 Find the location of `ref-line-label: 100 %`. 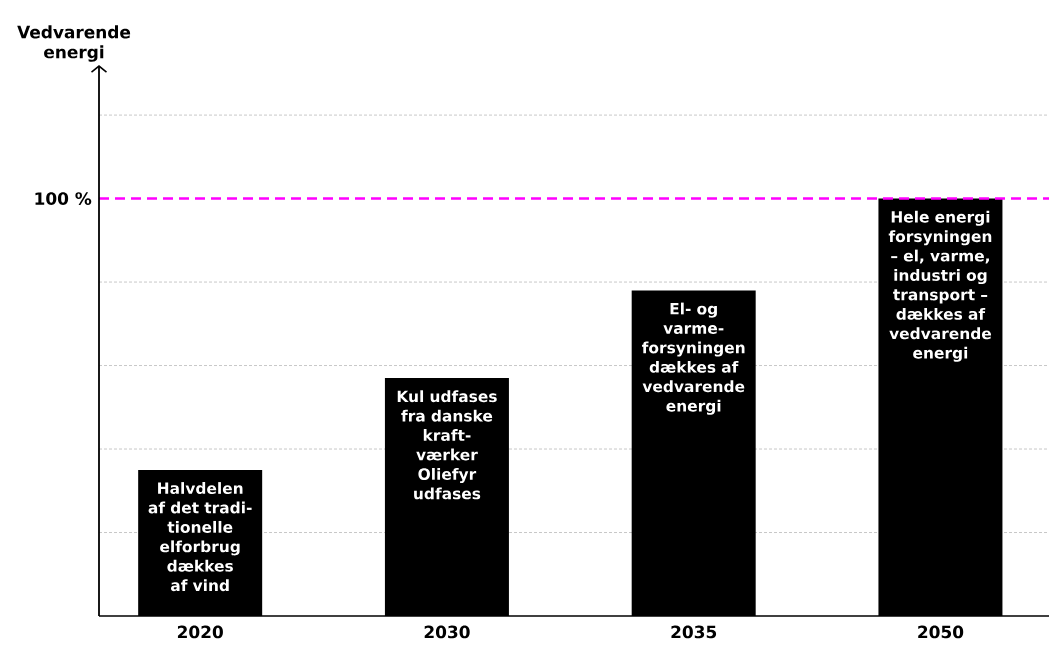

ref-line-label: 100 % is located at coordinates (63, 198).